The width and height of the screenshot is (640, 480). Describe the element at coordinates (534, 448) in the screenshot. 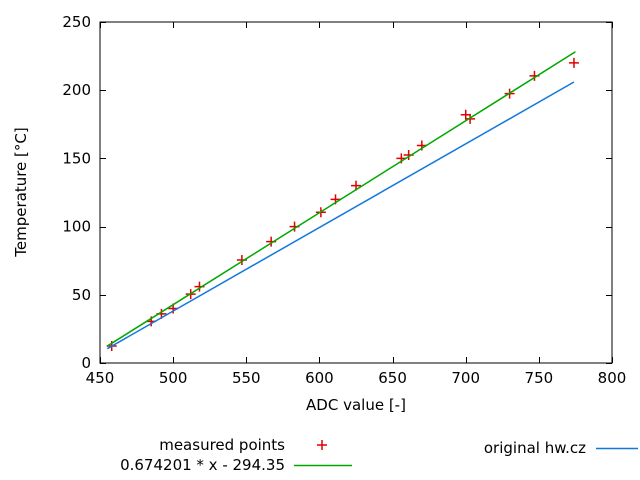

I see `legend-label-original-hwcz: original hw.cz` at that location.